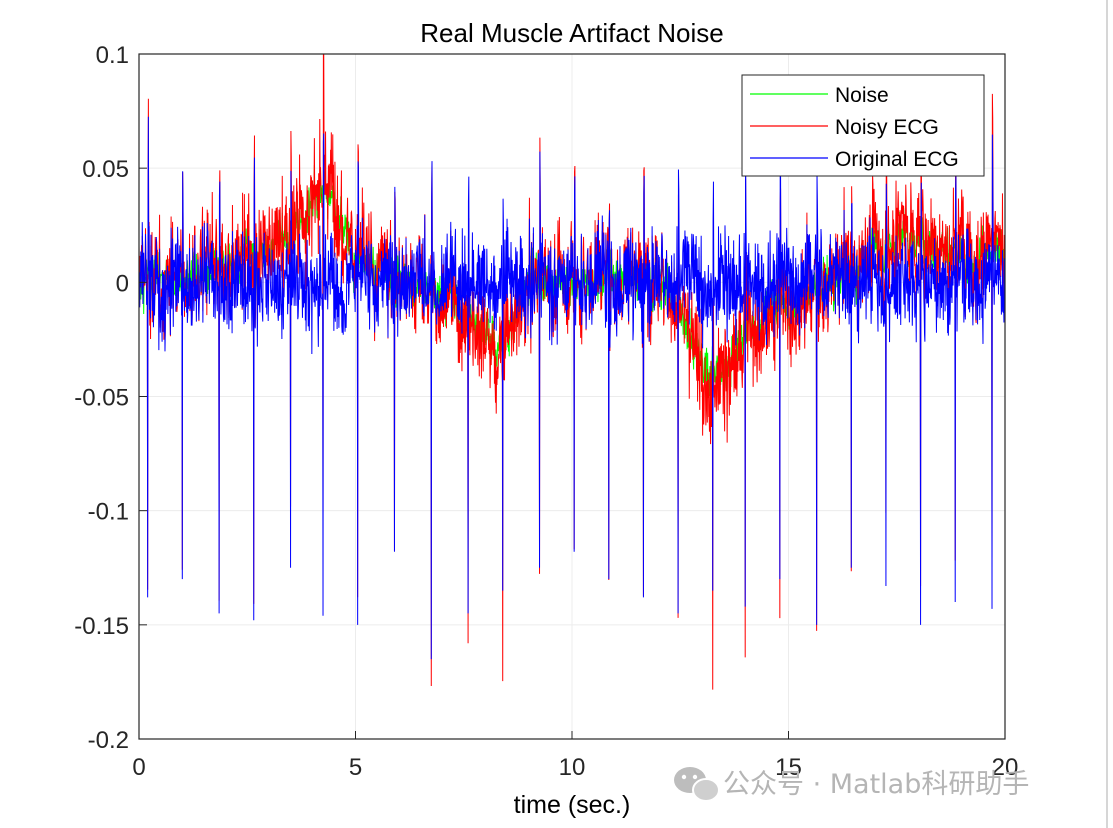 Image resolution: width=1113 pixels, height=828 pixels. Describe the element at coordinates (105, 169) in the screenshot. I see `y-tick-label: 0.05` at that location.